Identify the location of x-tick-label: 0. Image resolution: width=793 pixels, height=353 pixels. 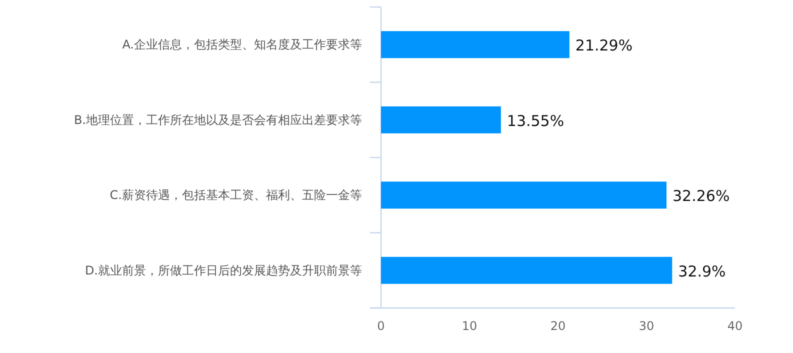
(381, 326).